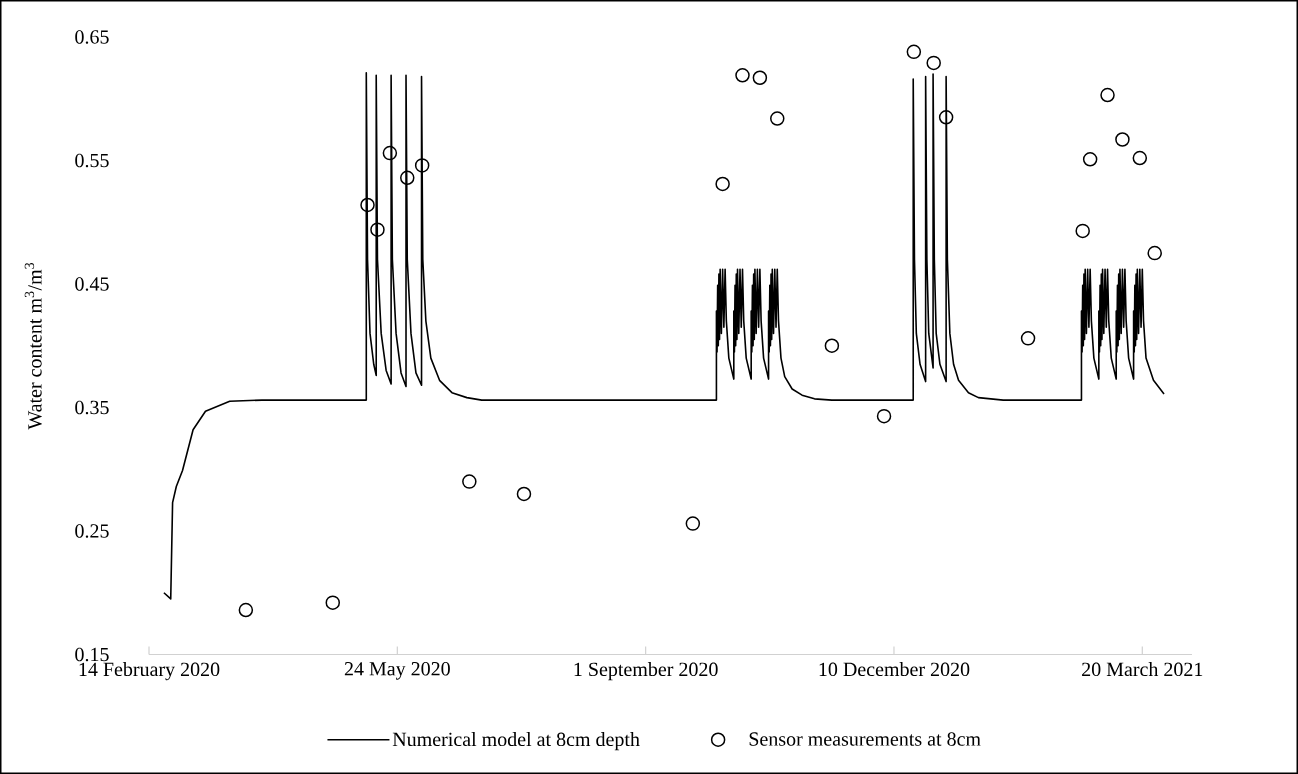 The width and height of the screenshot is (1298, 774). What do you see at coordinates (894, 669) in the screenshot?
I see `x-tick-label: 10 December 2020` at bounding box center [894, 669].